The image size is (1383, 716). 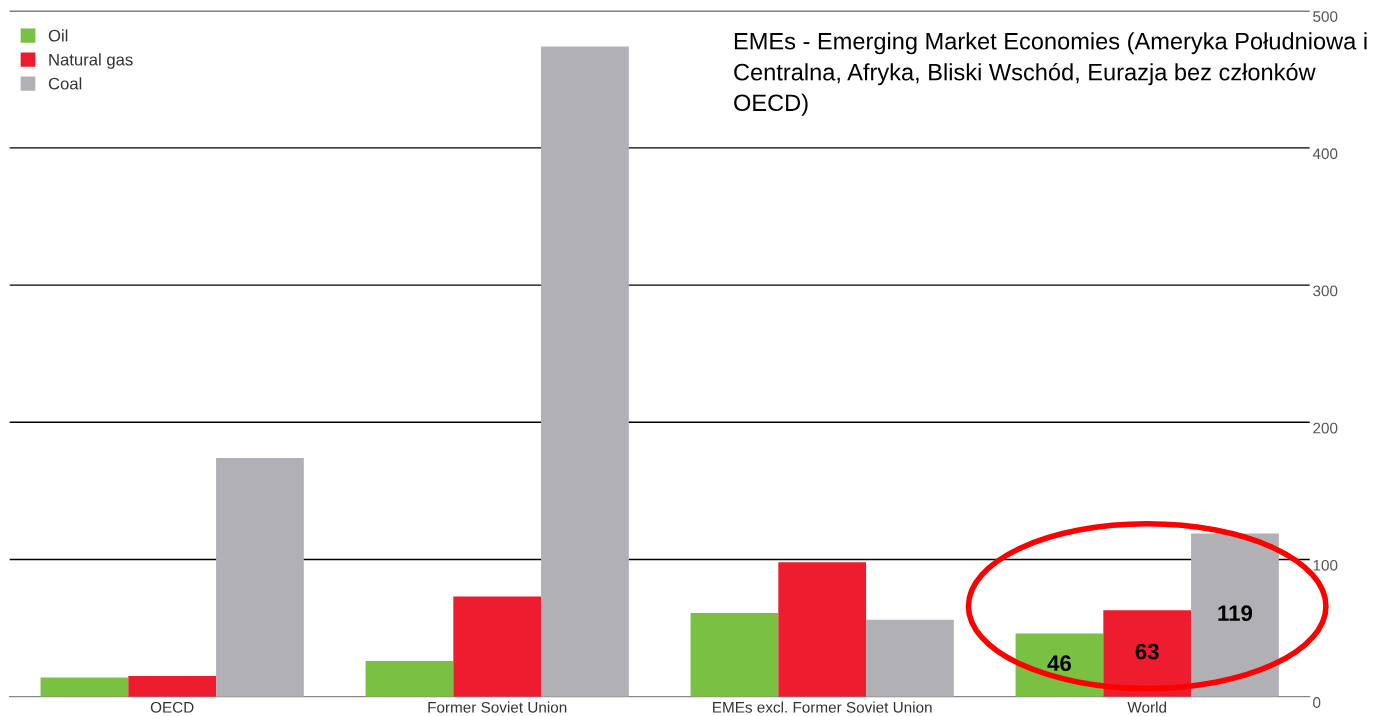 What do you see at coordinates (91, 61) in the screenshot?
I see `legend-label: Natural gas` at bounding box center [91, 61].